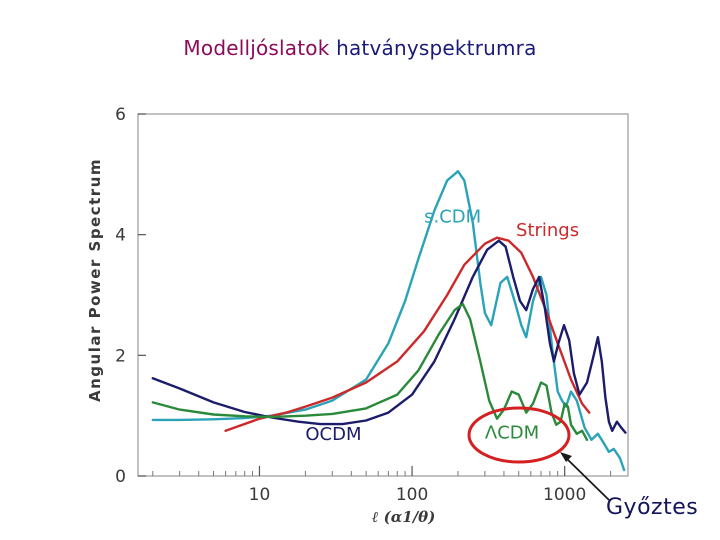 This screenshot has height=540, width=720. What do you see at coordinates (382, 485) in the screenshot?
I see `x-axis: 10 100 1000` at bounding box center [382, 485].